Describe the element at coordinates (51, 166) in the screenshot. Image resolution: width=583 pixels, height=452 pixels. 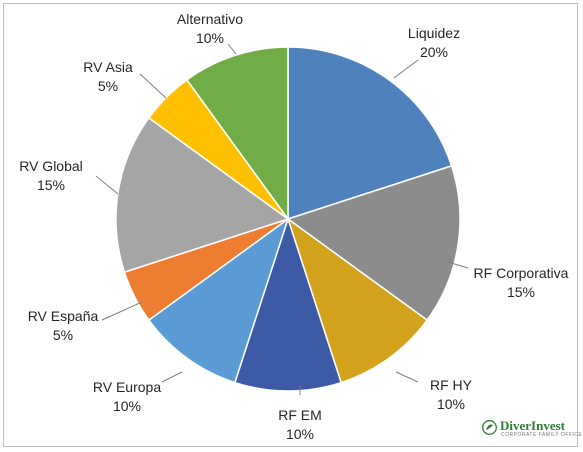
I see `slice-label: RV Global` at that location.